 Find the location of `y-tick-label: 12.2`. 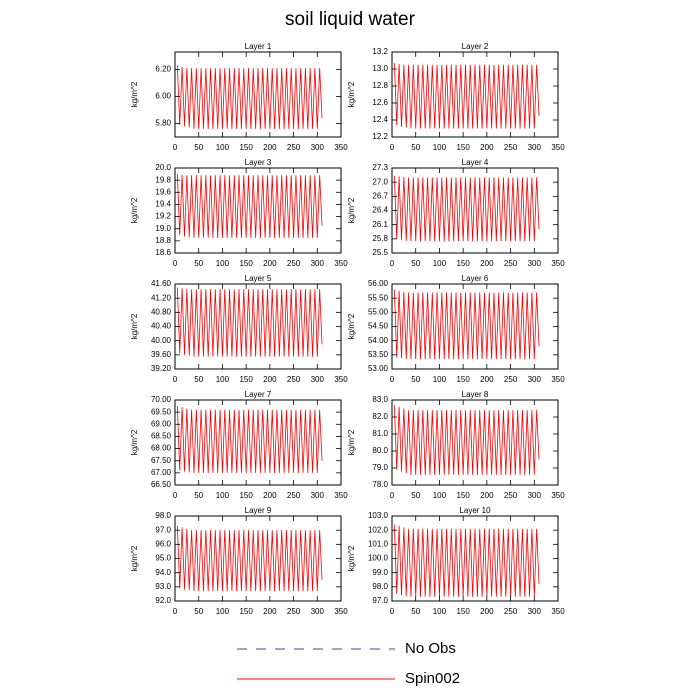

y-tick-label: 12.2 is located at coordinates (380, 136).